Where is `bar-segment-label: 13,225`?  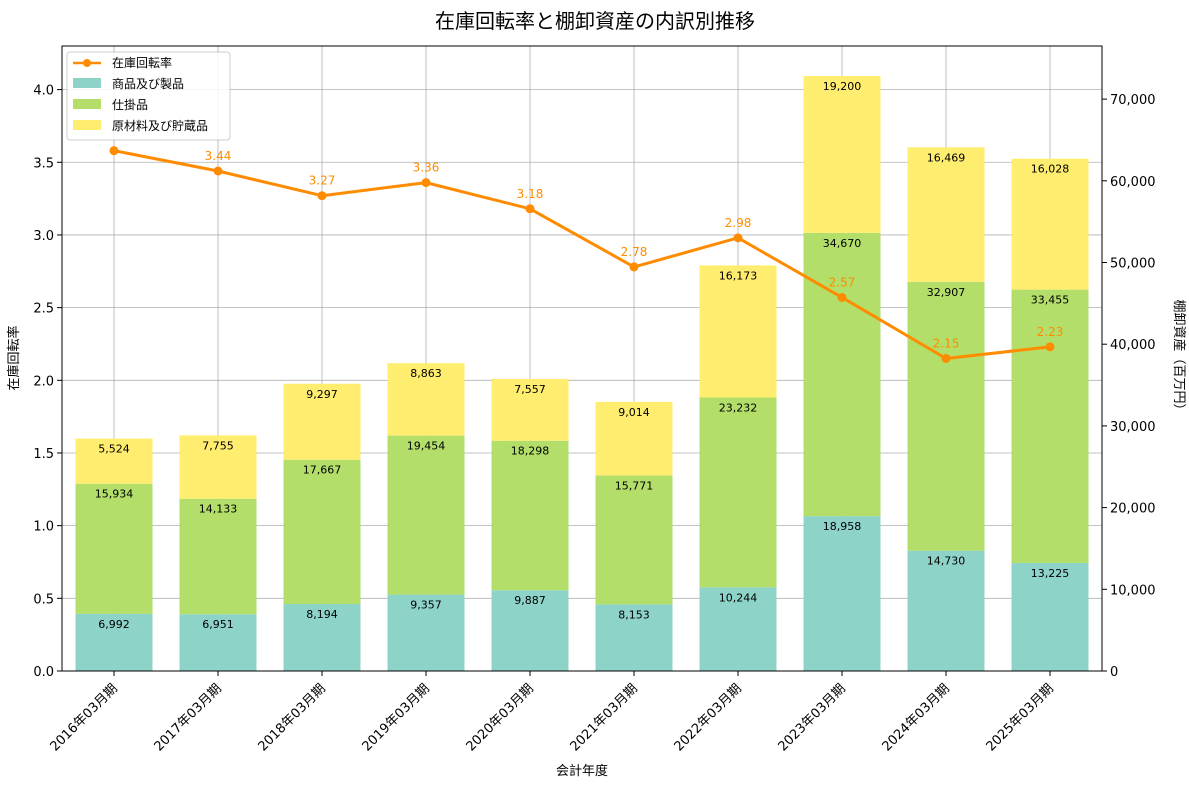
bar-segment-label: 13,225 is located at coordinates (1050, 573).